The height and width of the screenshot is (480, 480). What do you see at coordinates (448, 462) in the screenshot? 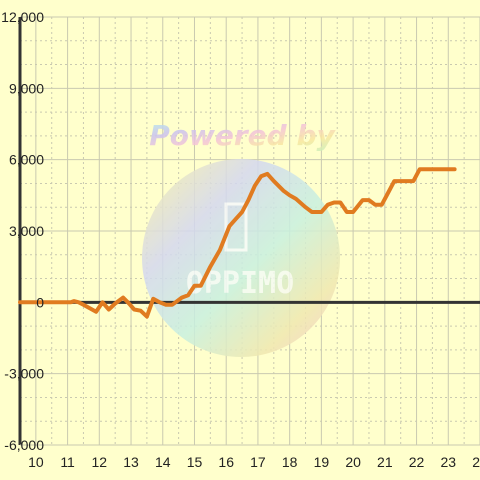
I see `x-tick-label: 23` at bounding box center [448, 462].